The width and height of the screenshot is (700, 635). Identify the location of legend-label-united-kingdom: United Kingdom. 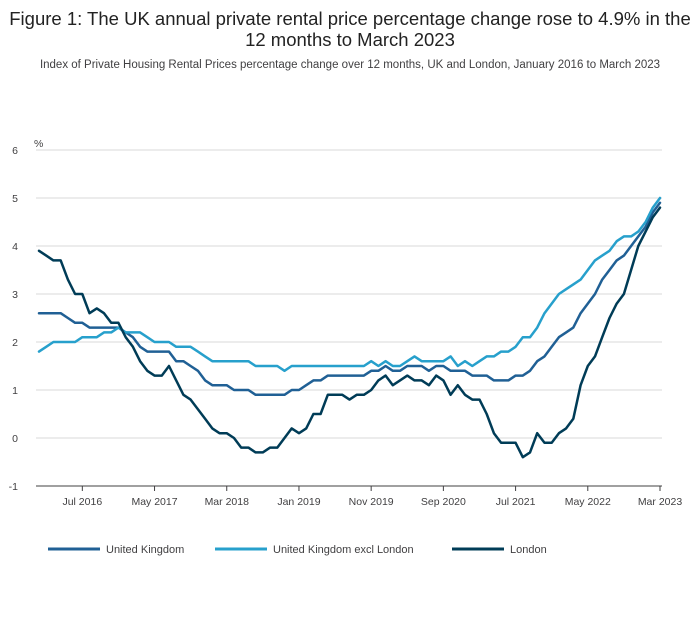
(145, 550).